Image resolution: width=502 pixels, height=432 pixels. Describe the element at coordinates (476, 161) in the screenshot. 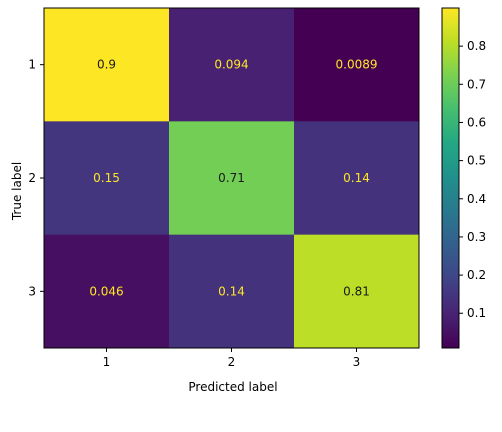

I see `colorbar-tick-label: 0.5` at that location.